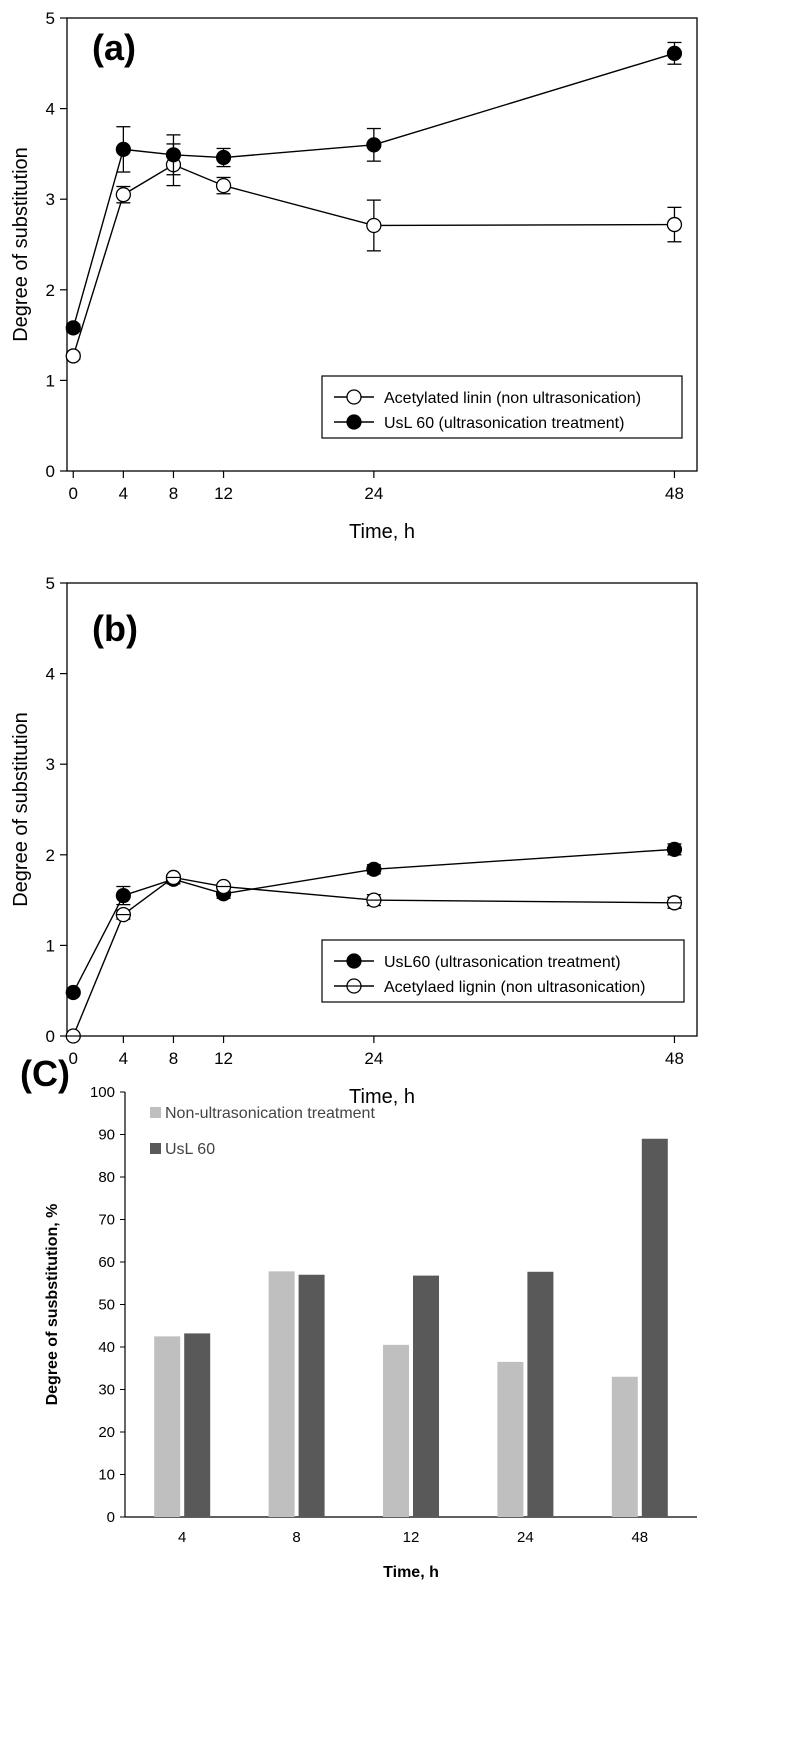 This screenshot has width=807, height=1764. Describe the element at coordinates (106, 1135) in the screenshot. I see `y-tick-label: 90` at that location.